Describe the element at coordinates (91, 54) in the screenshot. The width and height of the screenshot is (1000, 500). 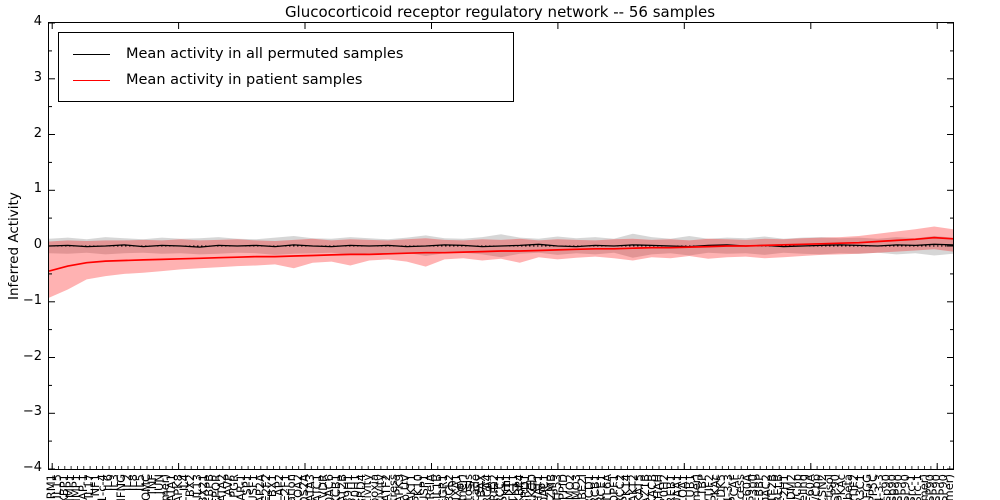
I see `permuted-line-swatch` at that location.